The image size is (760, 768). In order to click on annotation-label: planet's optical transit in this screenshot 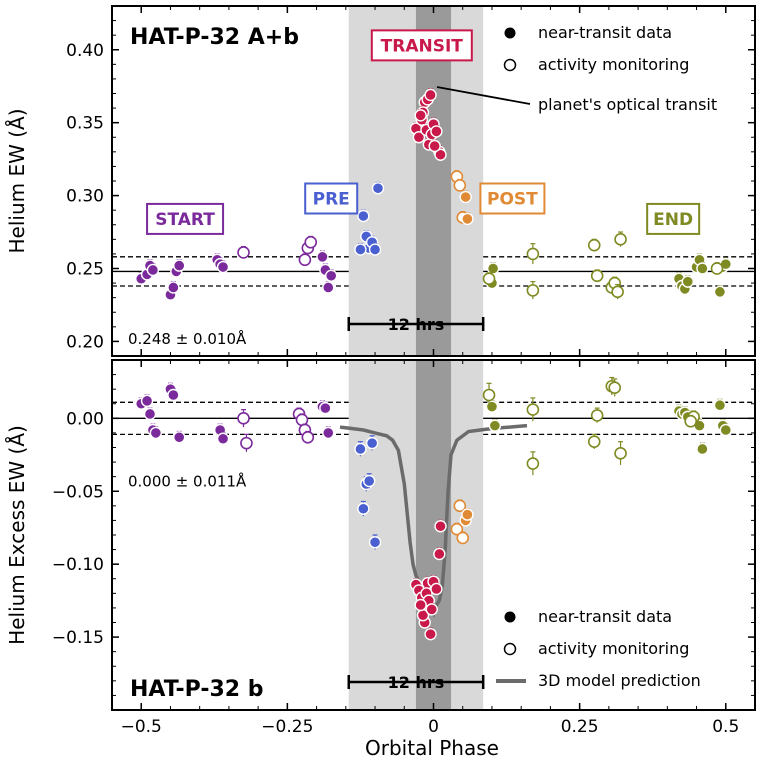, I will do `click(627, 104)`.